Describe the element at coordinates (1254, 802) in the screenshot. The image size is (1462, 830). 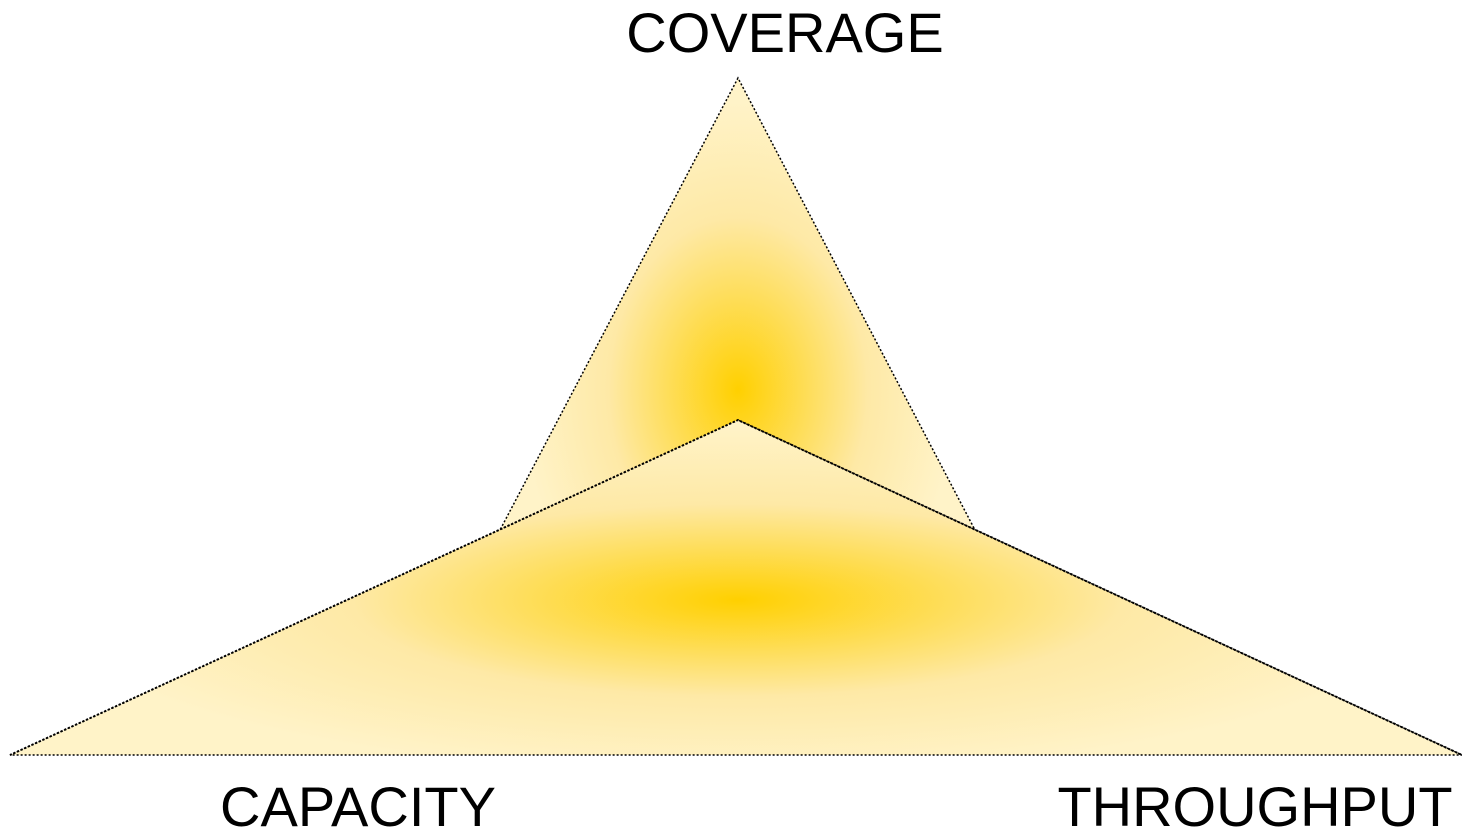
I see `label-right: THROUGHPUT` at that location.